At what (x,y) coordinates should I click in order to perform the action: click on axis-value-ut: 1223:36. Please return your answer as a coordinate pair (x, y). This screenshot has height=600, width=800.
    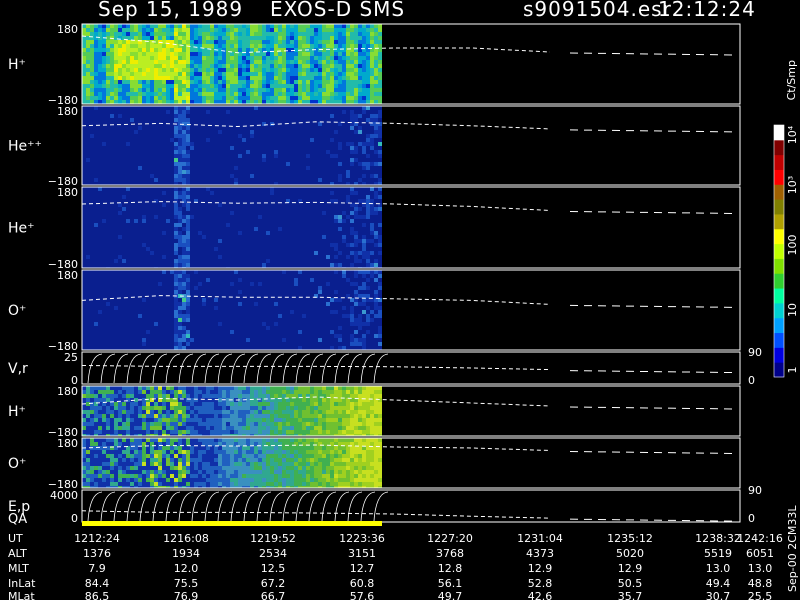
    Looking at the image, I should click on (362, 538).